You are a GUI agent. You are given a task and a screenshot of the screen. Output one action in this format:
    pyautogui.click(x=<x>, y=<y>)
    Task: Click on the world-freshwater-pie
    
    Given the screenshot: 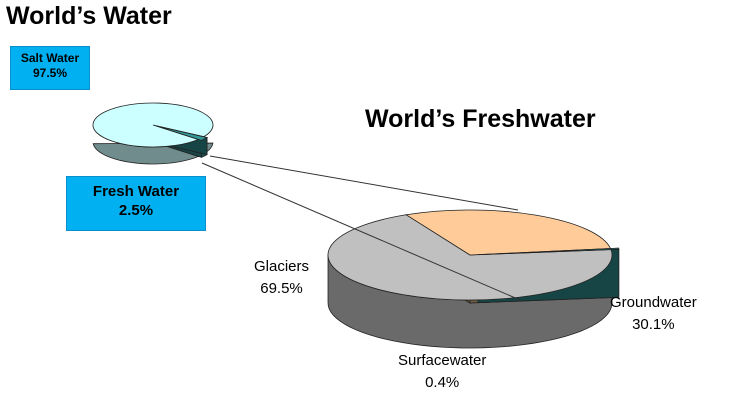 What is the action you would take?
    pyautogui.click(x=473, y=279)
    